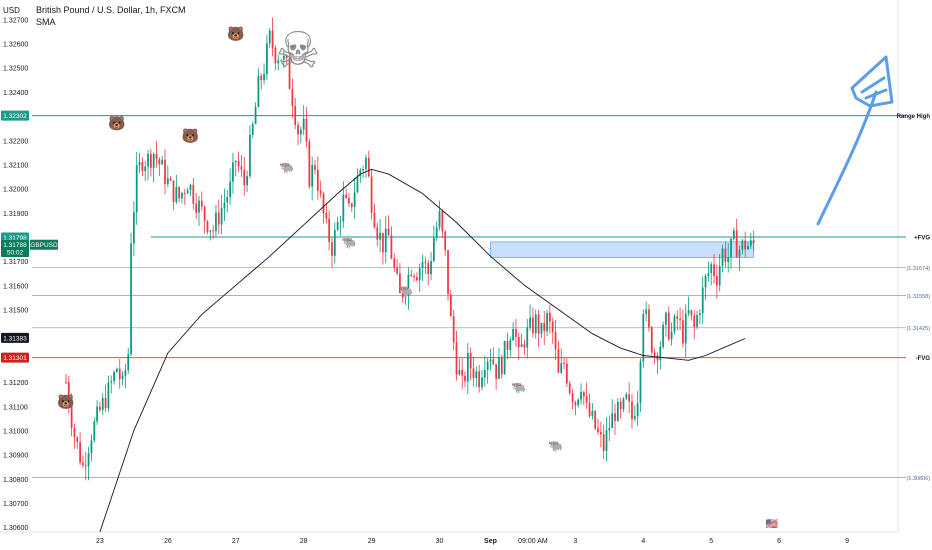 This screenshot has height=550, width=932. I want to click on indicator-label: SMA, so click(46, 22).